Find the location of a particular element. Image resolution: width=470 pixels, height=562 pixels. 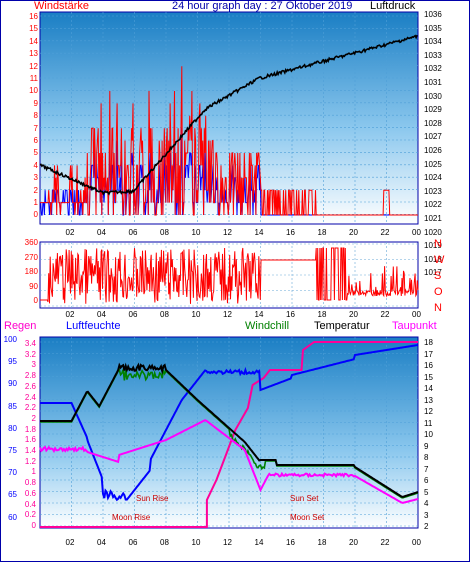

temp-tick-label: 5 is located at coordinates (426, 492).